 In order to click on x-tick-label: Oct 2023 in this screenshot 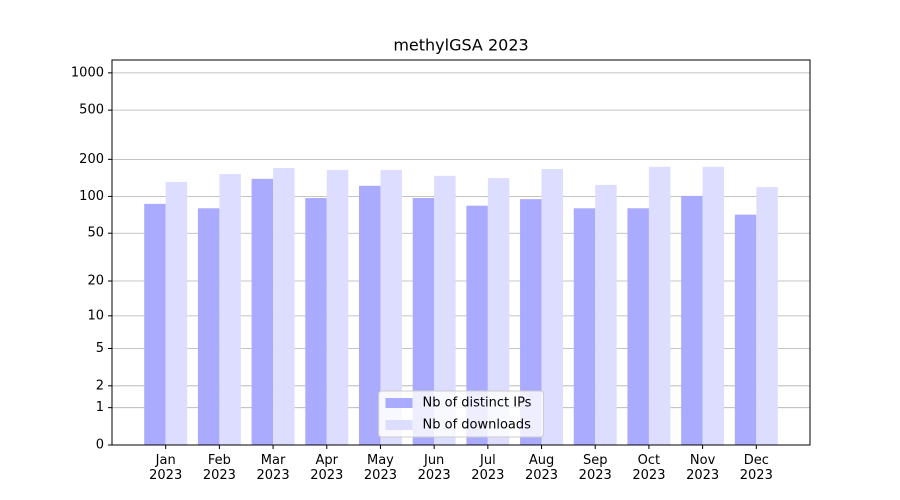, I will do `click(649, 468)`.